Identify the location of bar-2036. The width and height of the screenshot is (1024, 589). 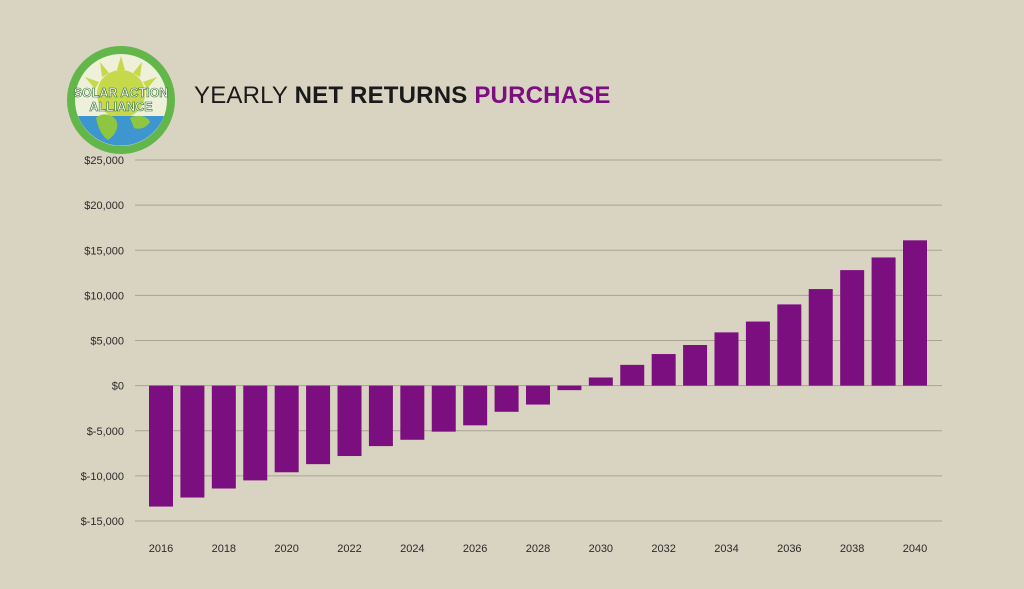
(789, 345).